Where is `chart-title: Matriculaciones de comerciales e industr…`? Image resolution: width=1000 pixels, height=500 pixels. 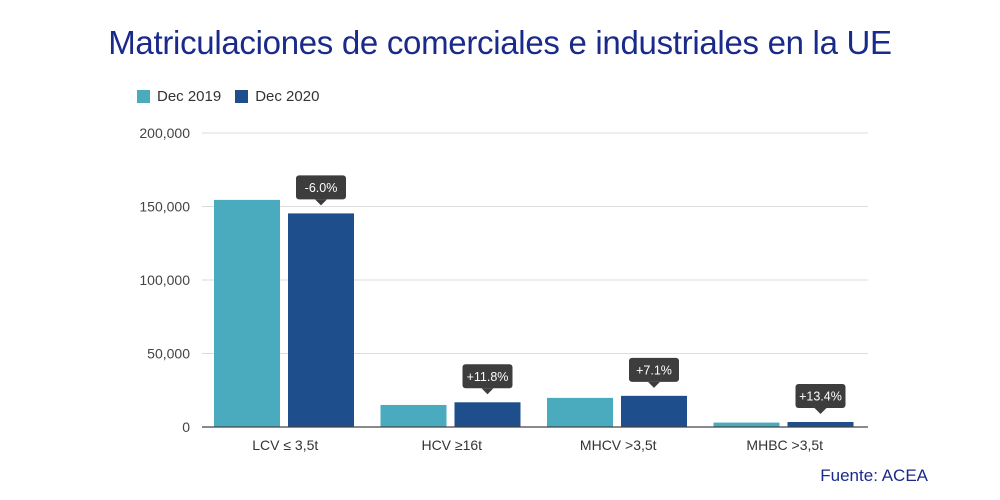
chart-title: Matriculaciones de comerciales e industr… is located at coordinates (500, 42).